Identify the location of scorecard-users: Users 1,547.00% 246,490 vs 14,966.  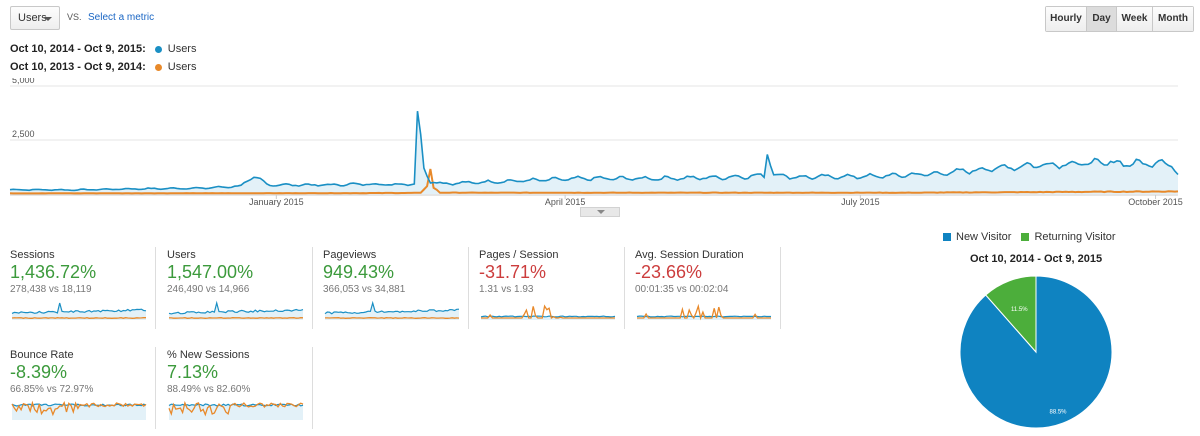
(235, 288).